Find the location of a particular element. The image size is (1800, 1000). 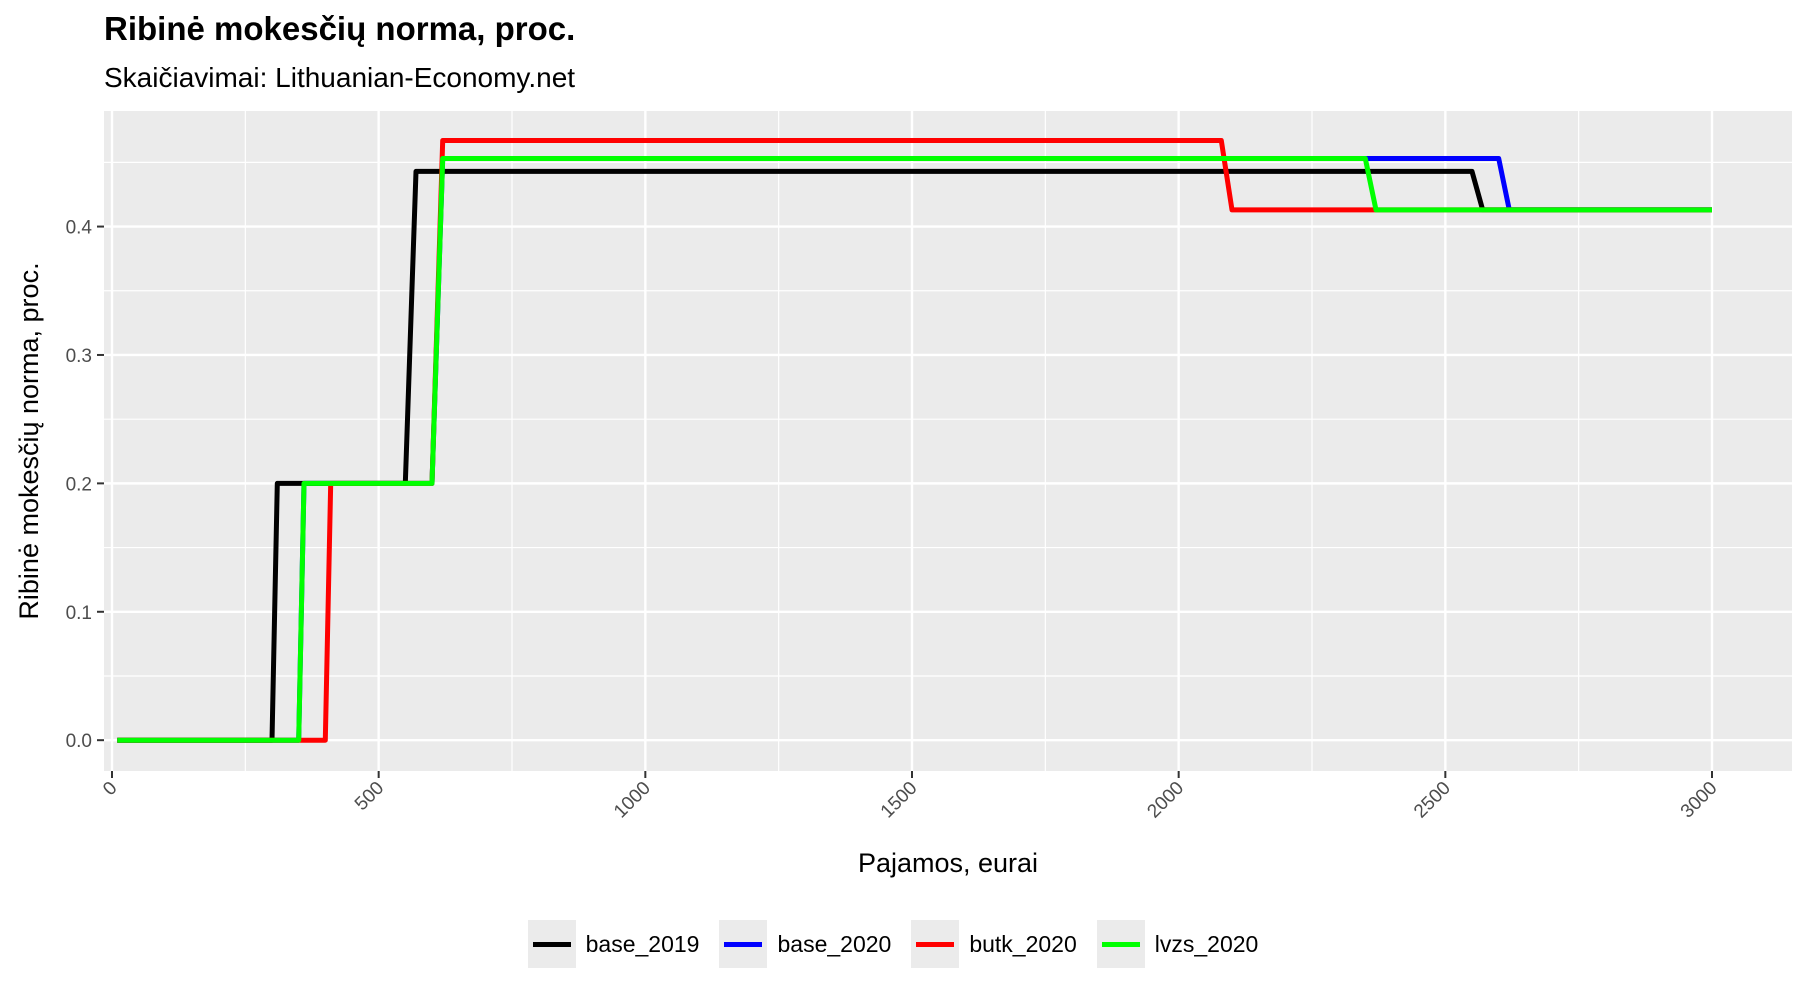

legend-item-base-2020: base_2020 is located at coordinates (812, 944).